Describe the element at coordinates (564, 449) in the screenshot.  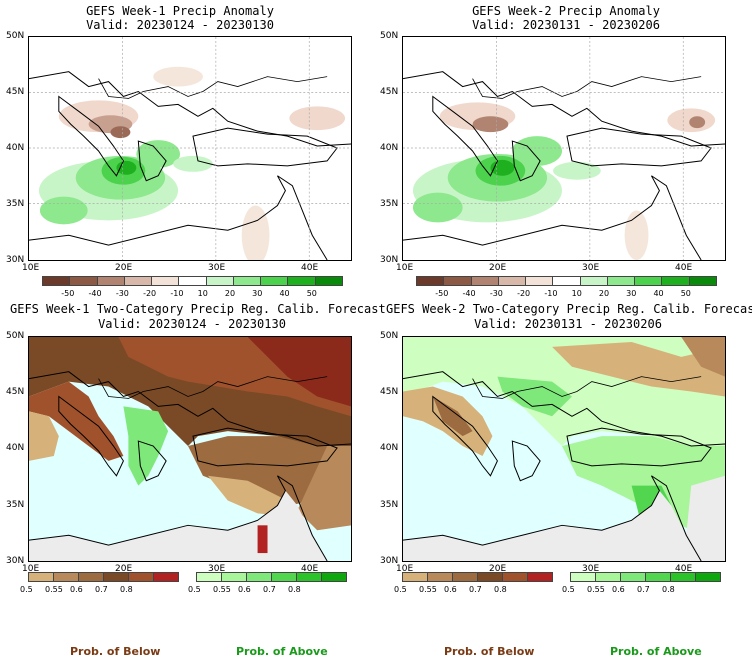
I see `panel4-map` at that location.